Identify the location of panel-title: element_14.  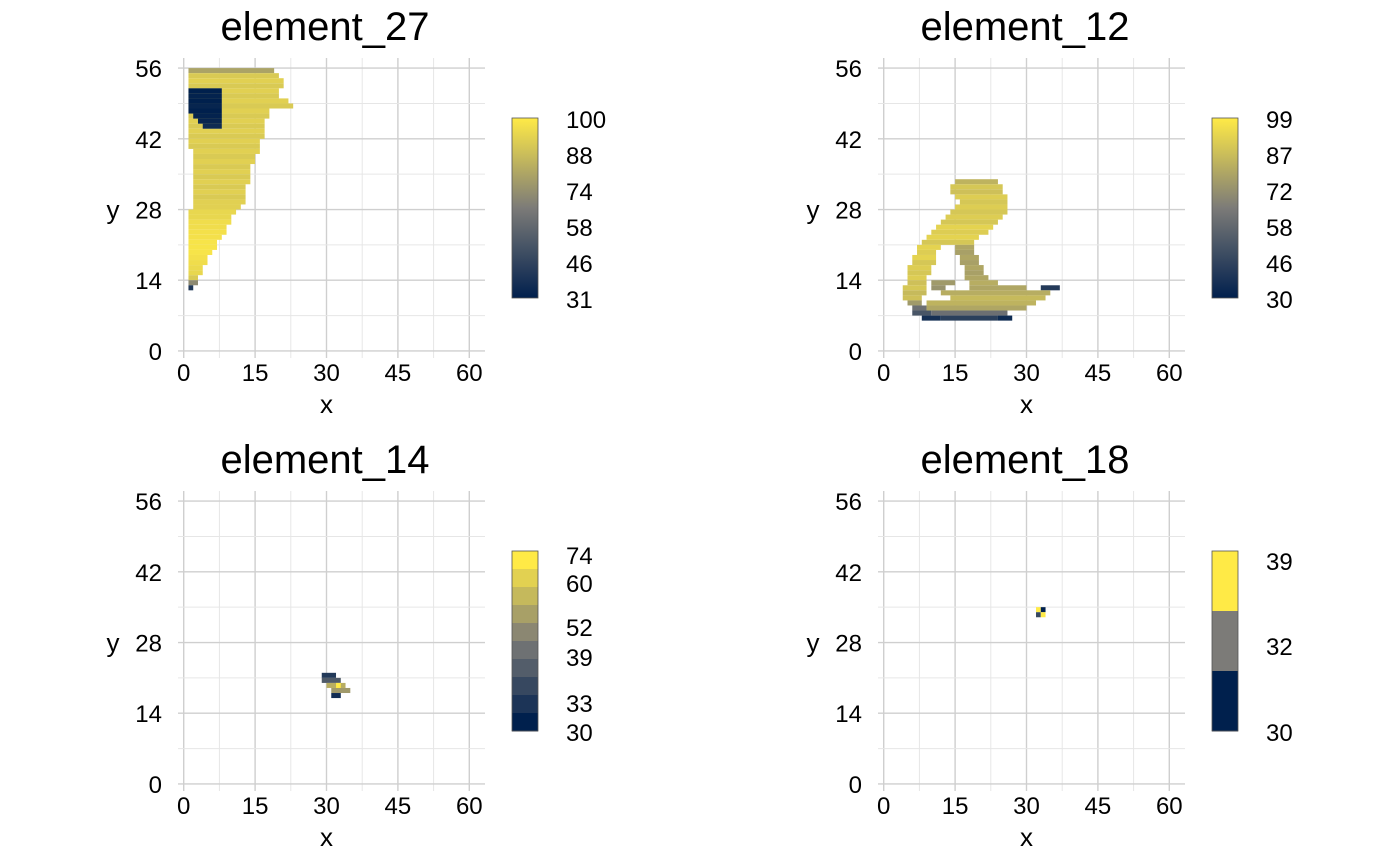
(324, 460).